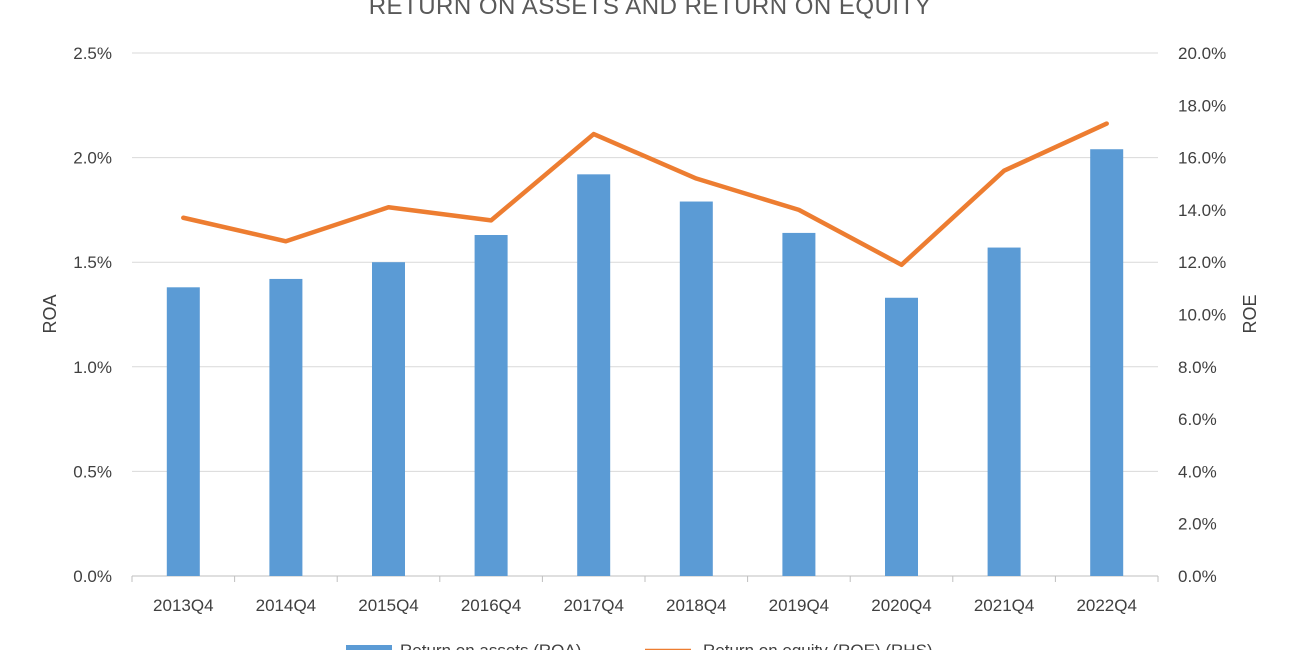 This screenshot has height=650, width=1300. What do you see at coordinates (369, 647) in the screenshot?
I see `legend-swatch-roa` at bounding box center [369, 647].